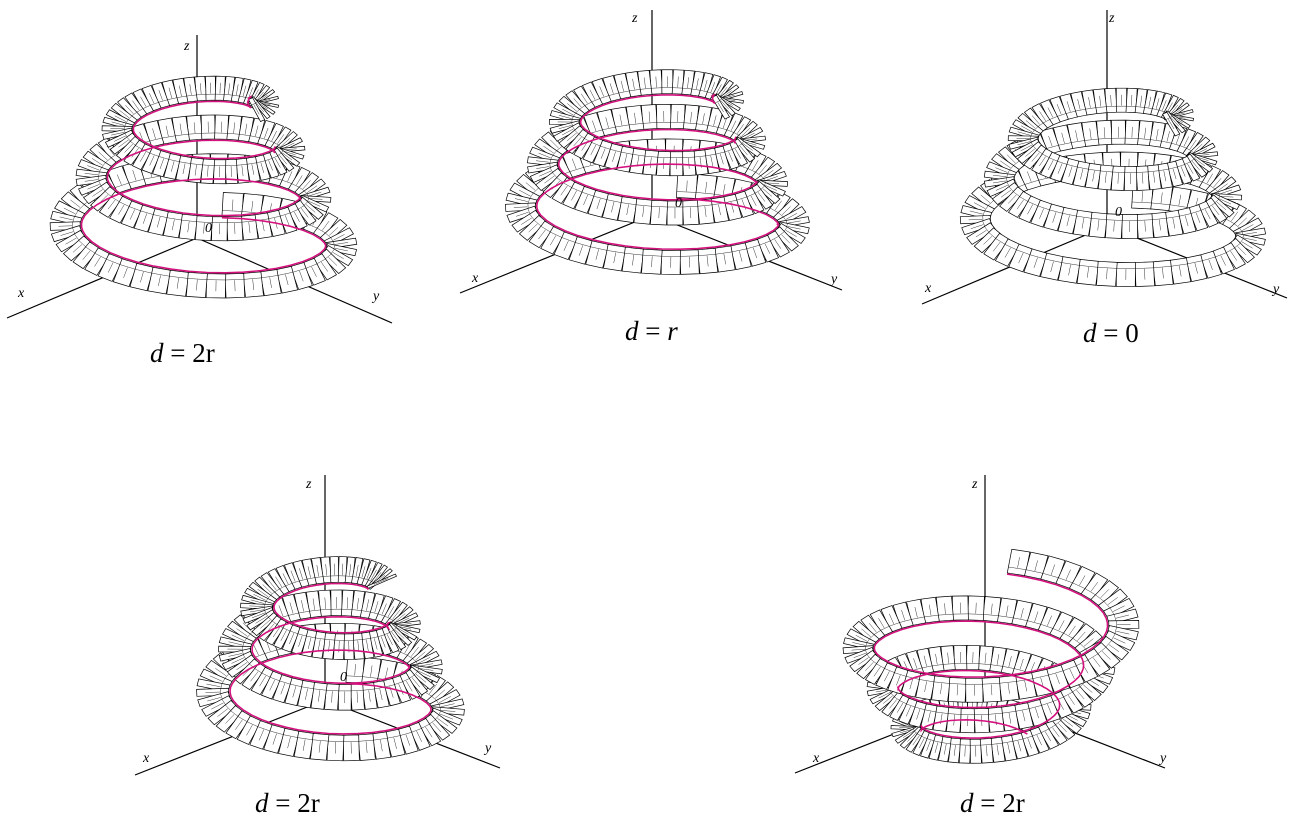 The height and width of the screenshot is (820, 1293). I want to click on caption-equals: =, so click(1111, 333).